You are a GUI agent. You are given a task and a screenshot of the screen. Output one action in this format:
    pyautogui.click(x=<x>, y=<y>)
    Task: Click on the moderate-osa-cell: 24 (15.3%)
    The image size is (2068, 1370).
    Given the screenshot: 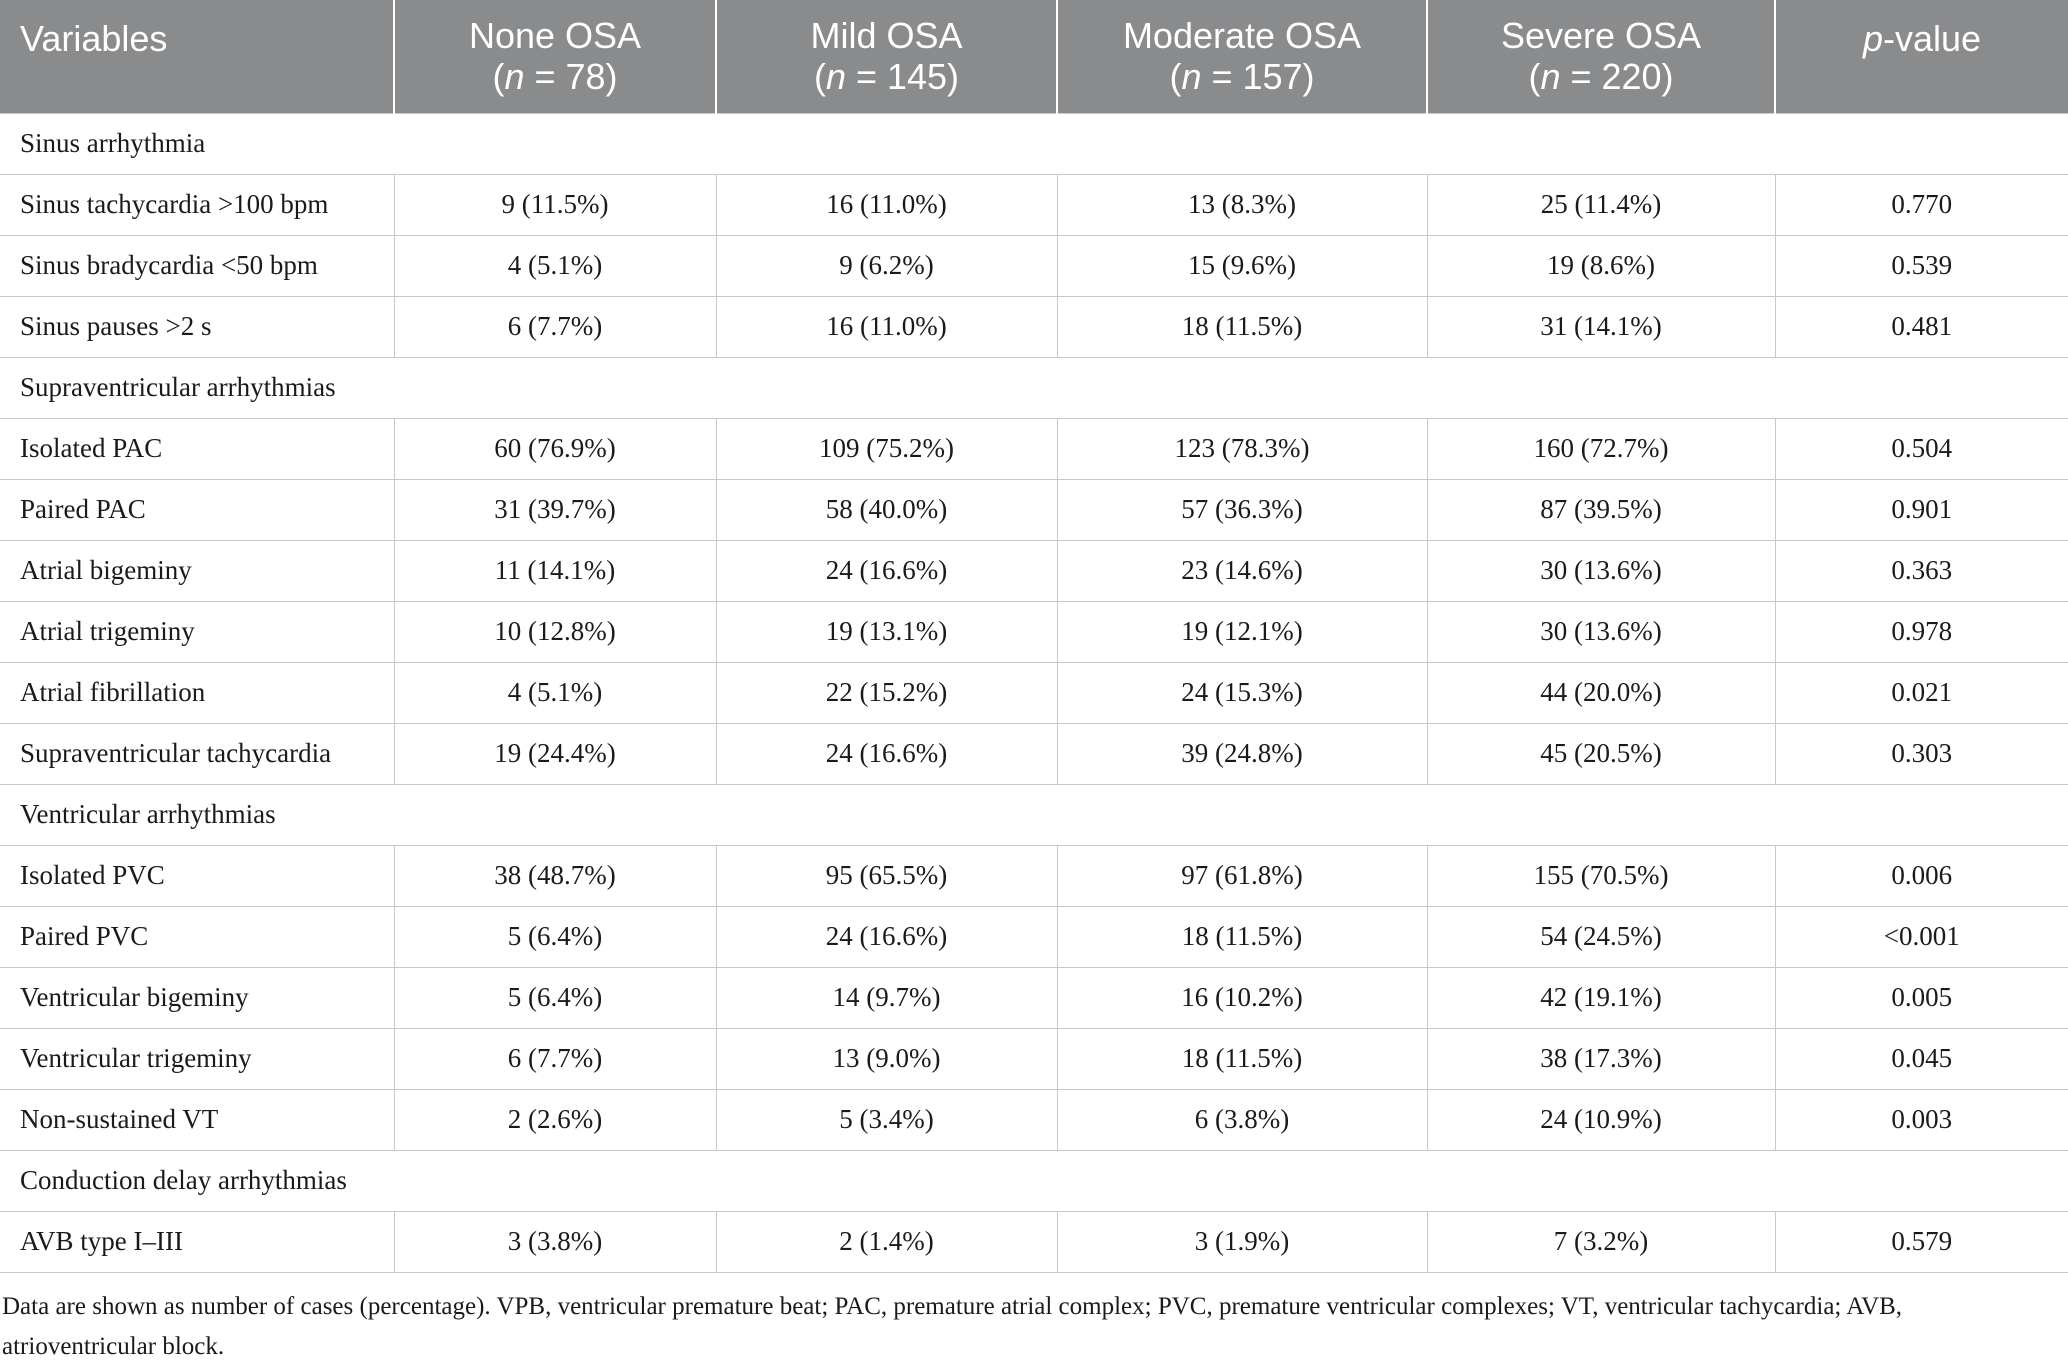 What is the action you would take?
    pyautogui.click(x=1242, y=692)
    